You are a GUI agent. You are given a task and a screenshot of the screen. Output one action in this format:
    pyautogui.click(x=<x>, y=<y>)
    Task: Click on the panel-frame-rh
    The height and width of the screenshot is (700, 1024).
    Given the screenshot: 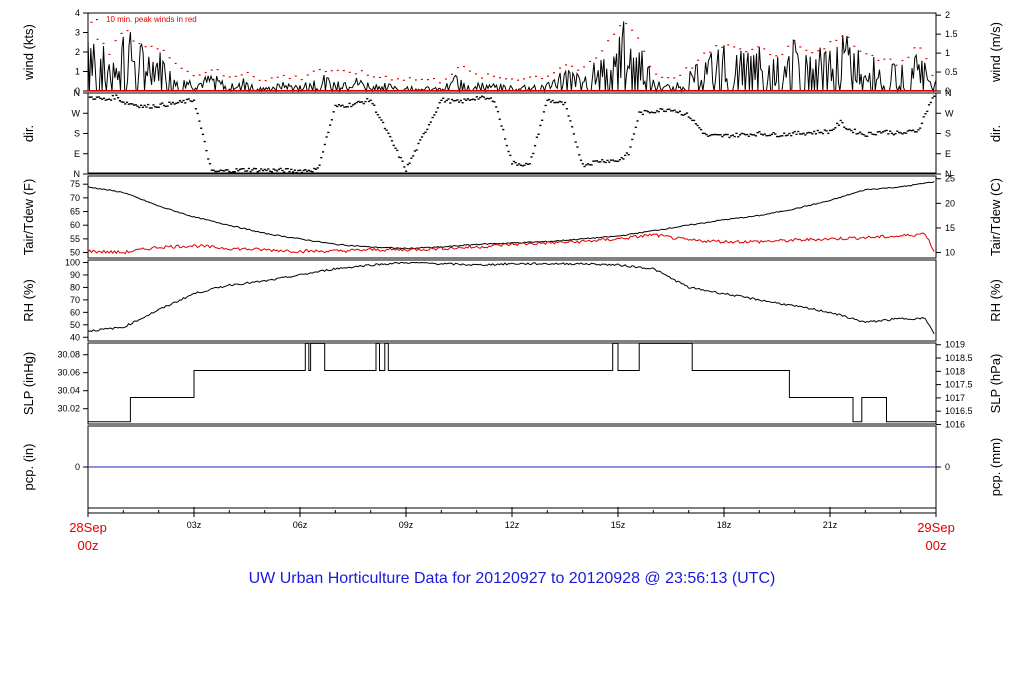 What is the action you would take?
    pyautogui.click(x=512, y=300)
    